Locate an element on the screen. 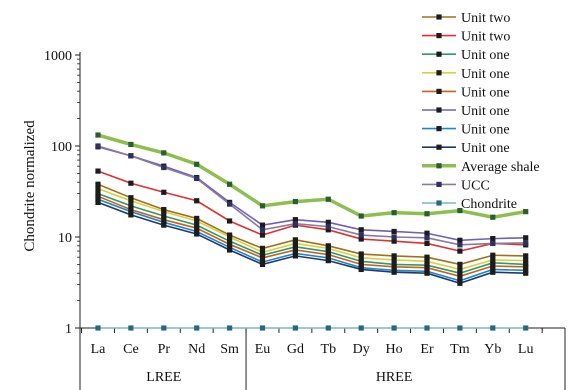 The image size is (569, 390). legend-label: UCC is located at coordinates (475, 185).